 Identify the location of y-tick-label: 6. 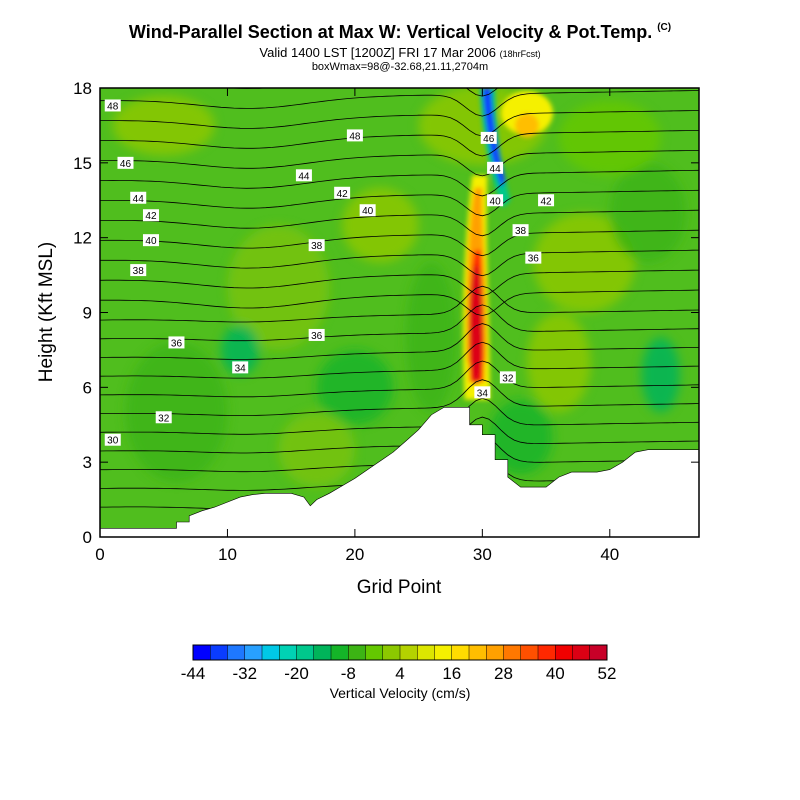
(87, 387).